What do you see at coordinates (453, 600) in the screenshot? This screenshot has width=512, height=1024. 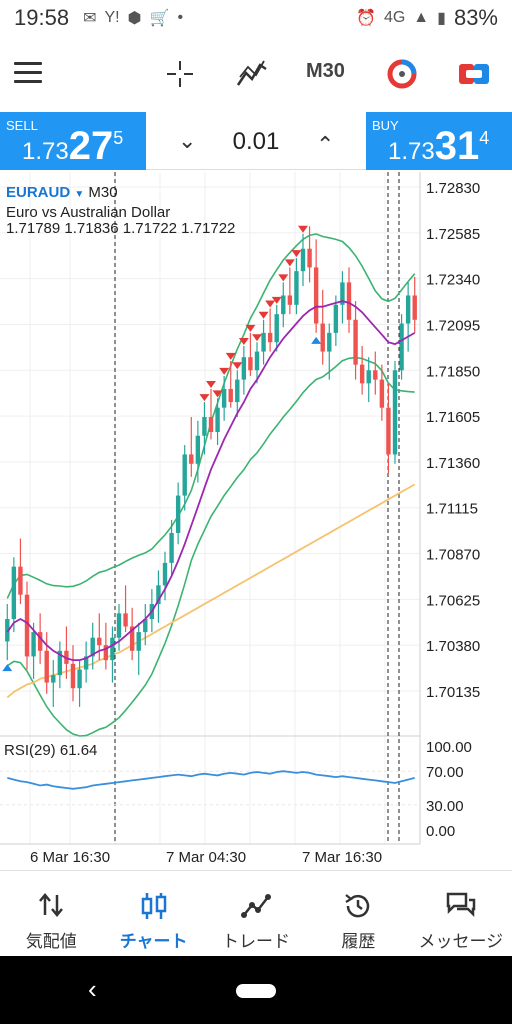 I see `price-tick-label: 1.70625` at bounding box center [453, 600].